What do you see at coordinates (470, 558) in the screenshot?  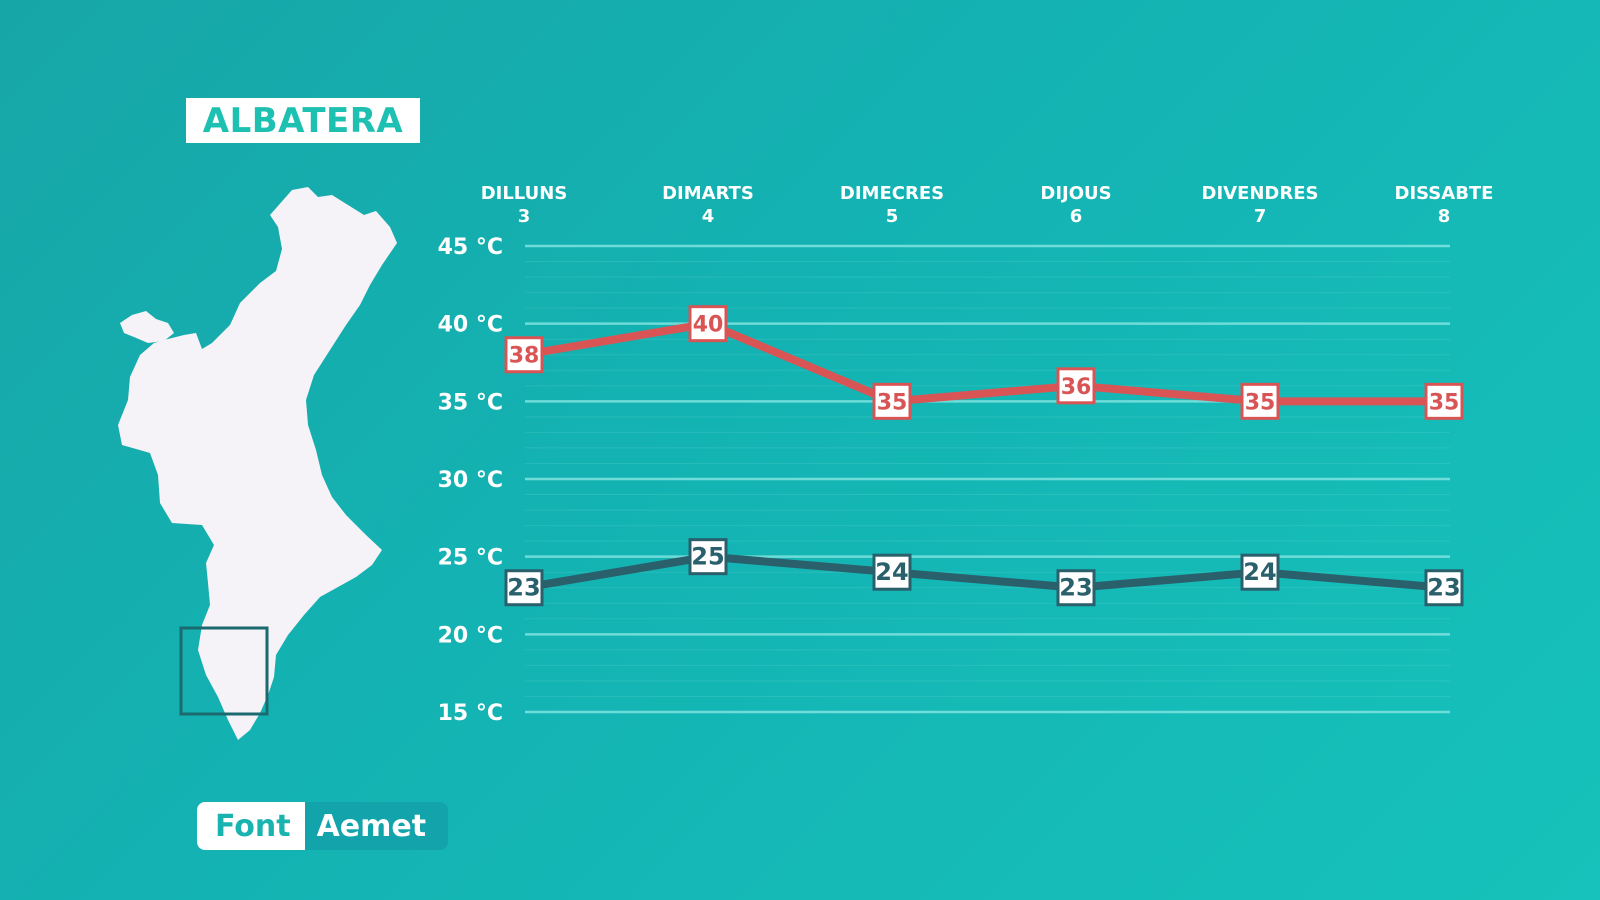 I see `y-tick-label: 25 °C` at bounding box center [470, 558].